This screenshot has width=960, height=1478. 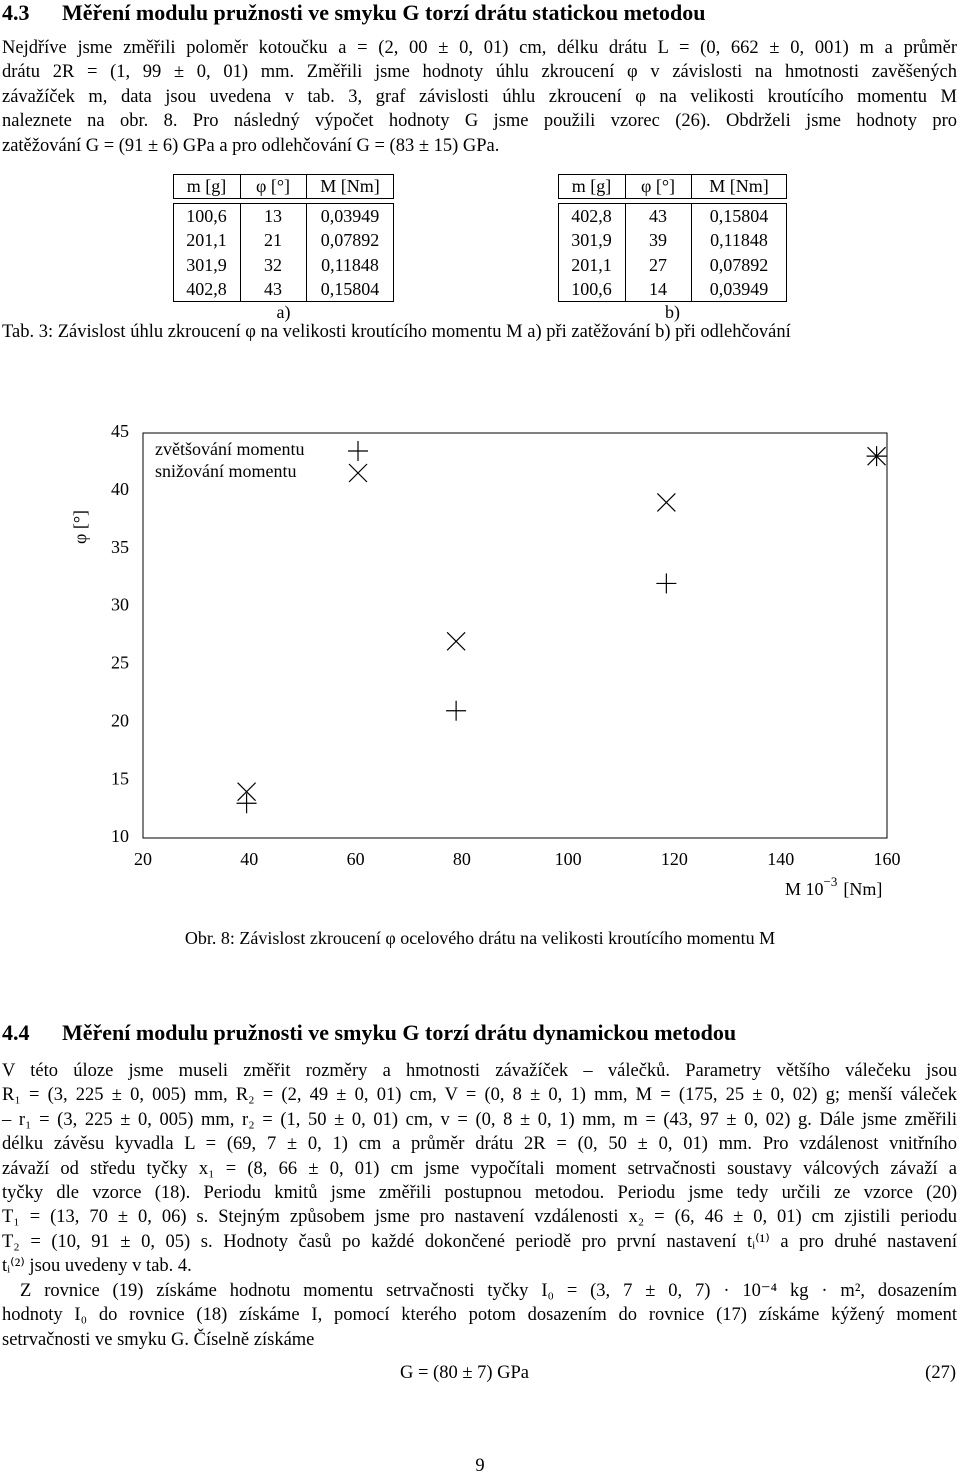 What do you see at coordinates (568, 859) in the screenshot?
I see `x-tick-label: 100` at bounding box center [568, 859].